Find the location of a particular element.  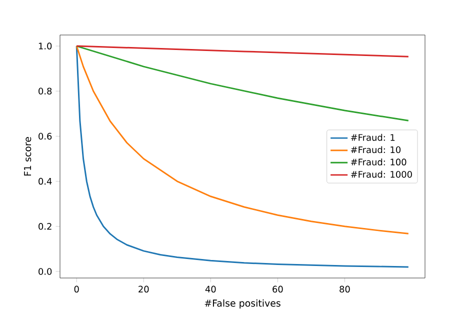

y-tick-label: 0.6 is located at coordinates (45, 136).